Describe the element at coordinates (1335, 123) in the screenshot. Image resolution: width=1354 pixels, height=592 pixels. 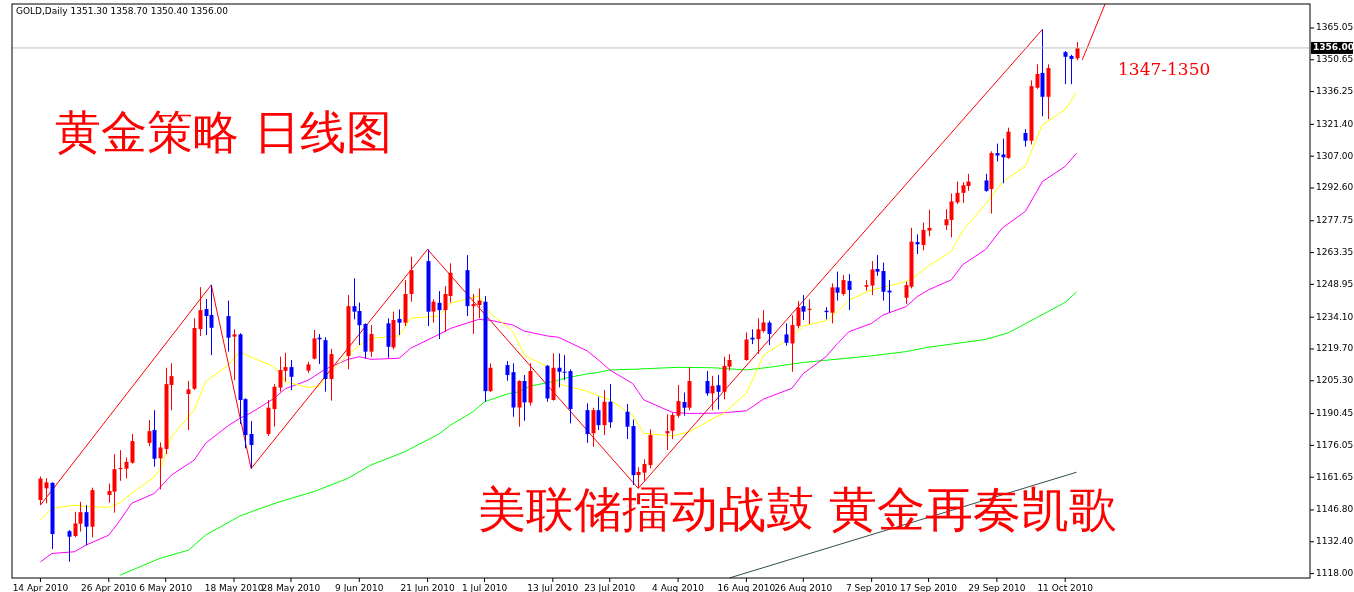
I see `y-tick-label: 1321.40` at that location.